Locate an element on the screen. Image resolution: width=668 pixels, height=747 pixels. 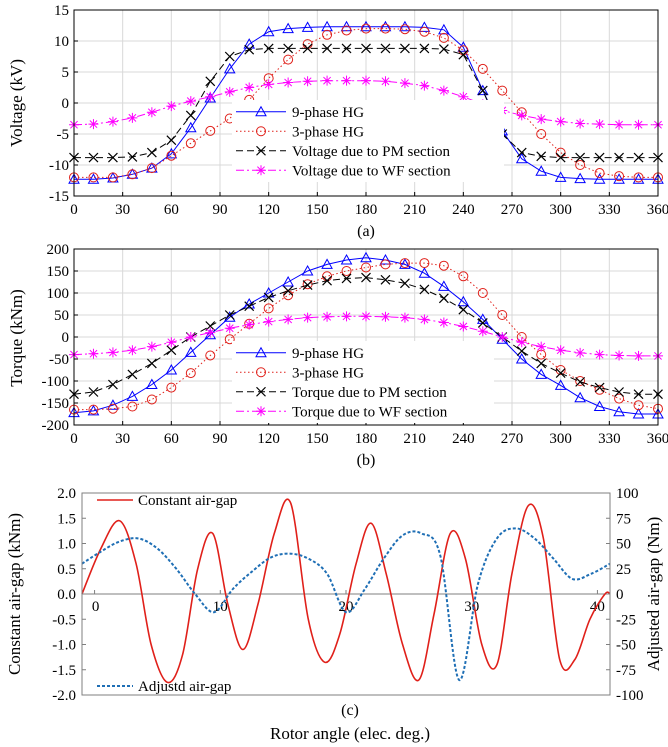
panel-a-legend-label-3: Voltage due to WF section is located at coordinates (371, 171).